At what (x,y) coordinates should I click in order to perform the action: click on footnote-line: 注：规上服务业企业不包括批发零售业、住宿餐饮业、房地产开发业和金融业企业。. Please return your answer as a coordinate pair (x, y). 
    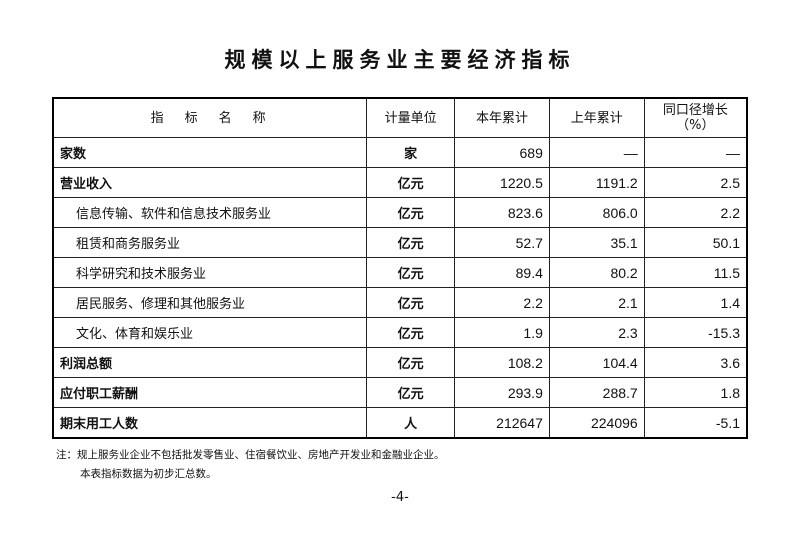
    Looking at the image, I should click on (250, 455).